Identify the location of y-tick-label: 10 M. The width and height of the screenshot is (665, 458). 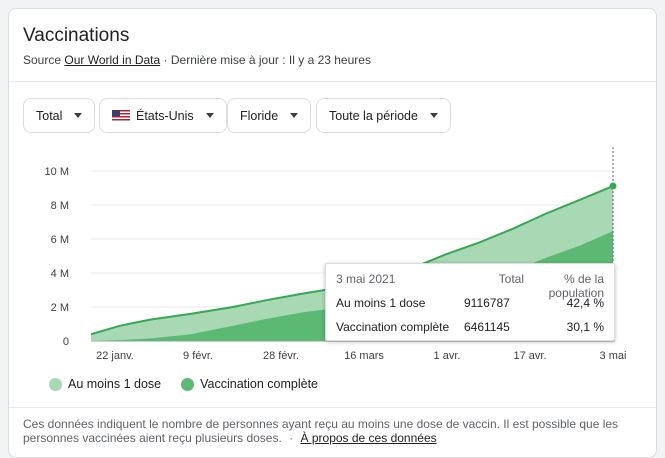
(57, 172).